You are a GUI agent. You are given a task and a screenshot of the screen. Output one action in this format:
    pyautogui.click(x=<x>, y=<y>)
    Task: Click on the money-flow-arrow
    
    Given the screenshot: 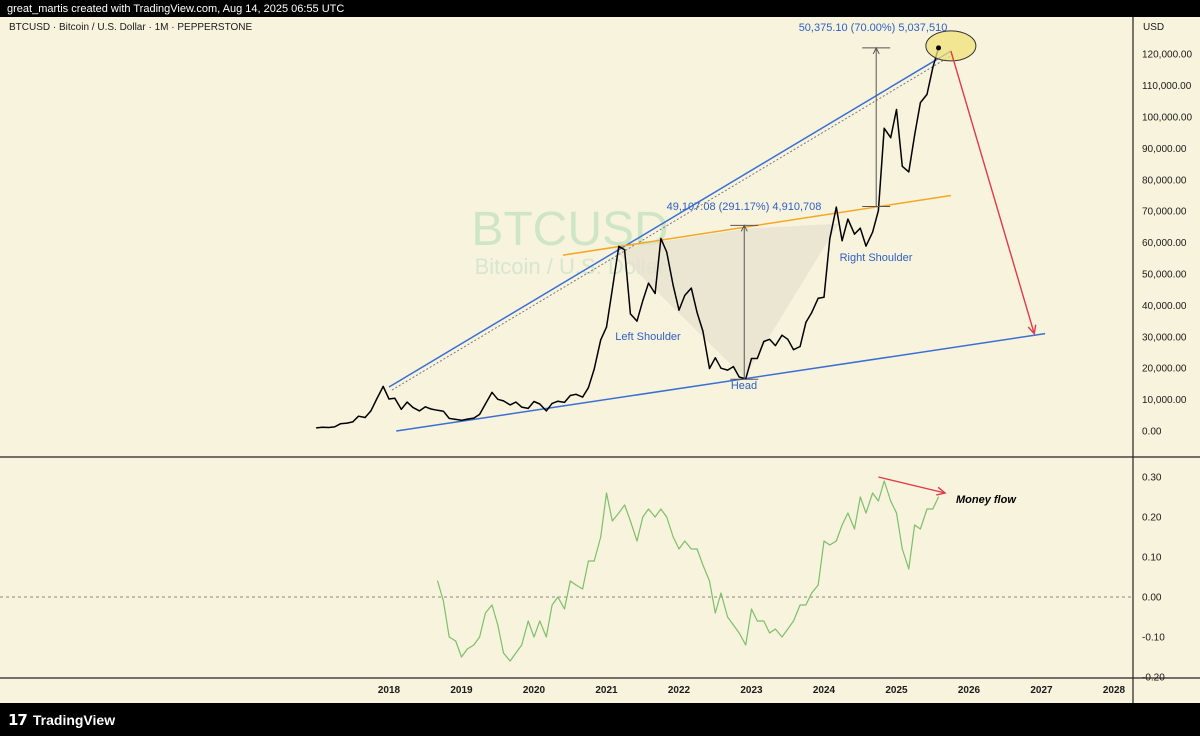 What is the action you would take?
    pyautogui.click(x=912, y=485)
    